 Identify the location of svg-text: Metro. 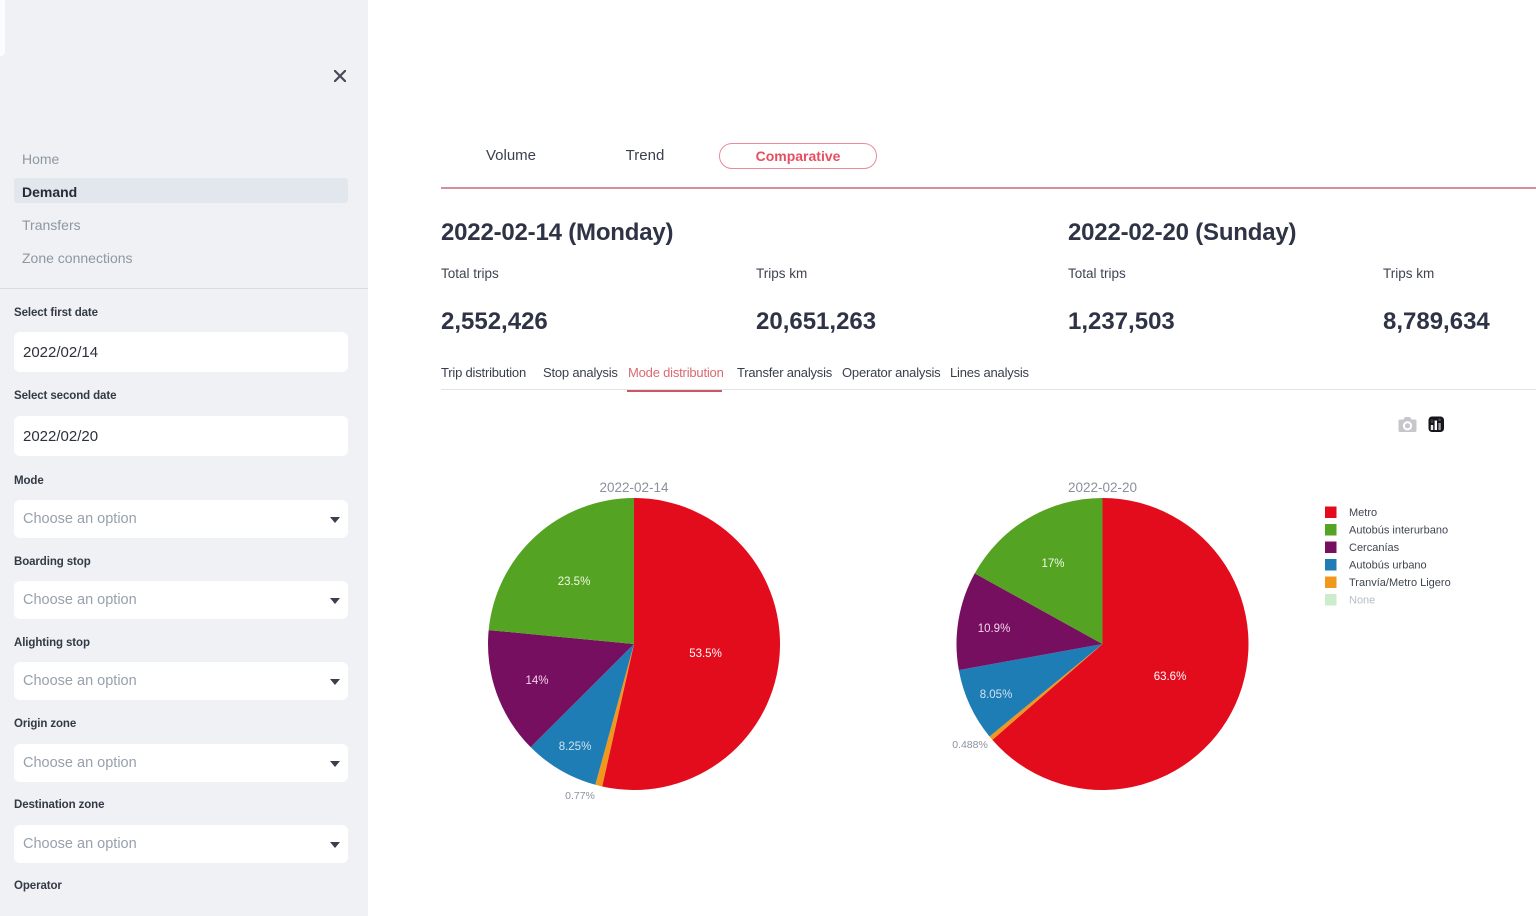
(1363, 513).